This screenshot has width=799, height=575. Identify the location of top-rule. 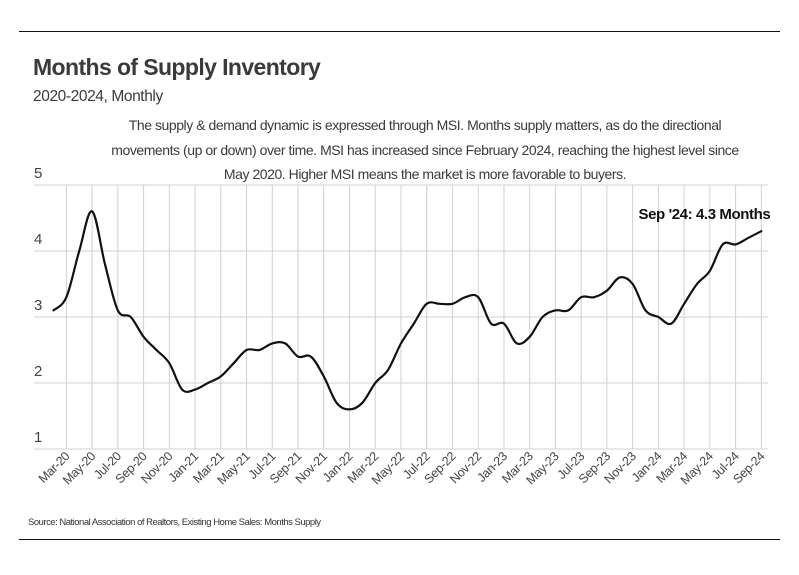
(399, 31).